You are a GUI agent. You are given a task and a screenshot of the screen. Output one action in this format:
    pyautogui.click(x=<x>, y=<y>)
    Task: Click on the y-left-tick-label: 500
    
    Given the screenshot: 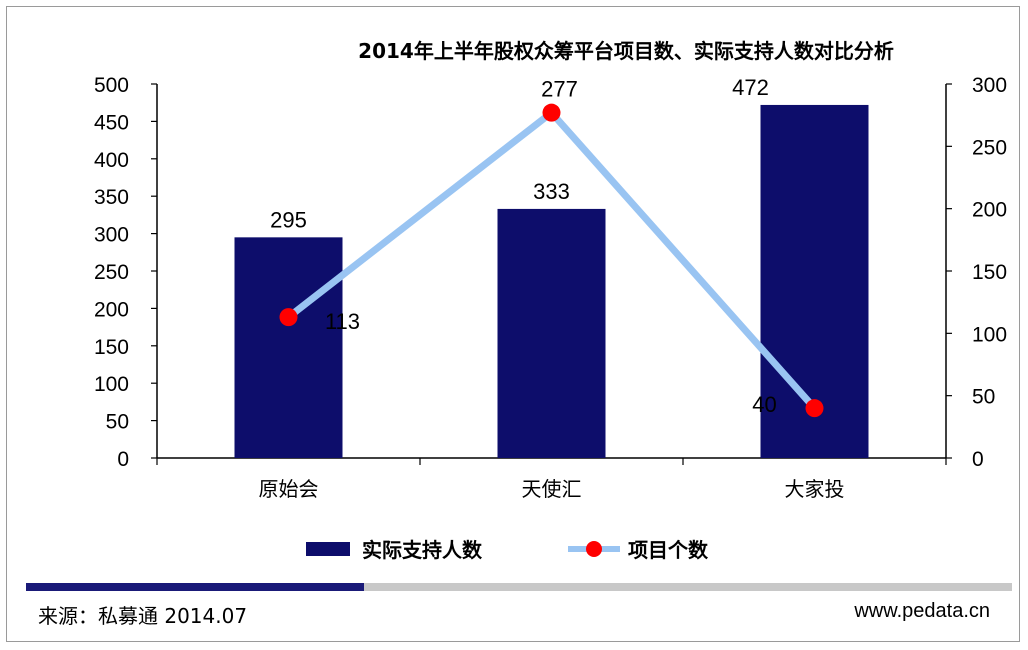 What is the action you would take?
    pyautogui.click(x=111, y=85)
    